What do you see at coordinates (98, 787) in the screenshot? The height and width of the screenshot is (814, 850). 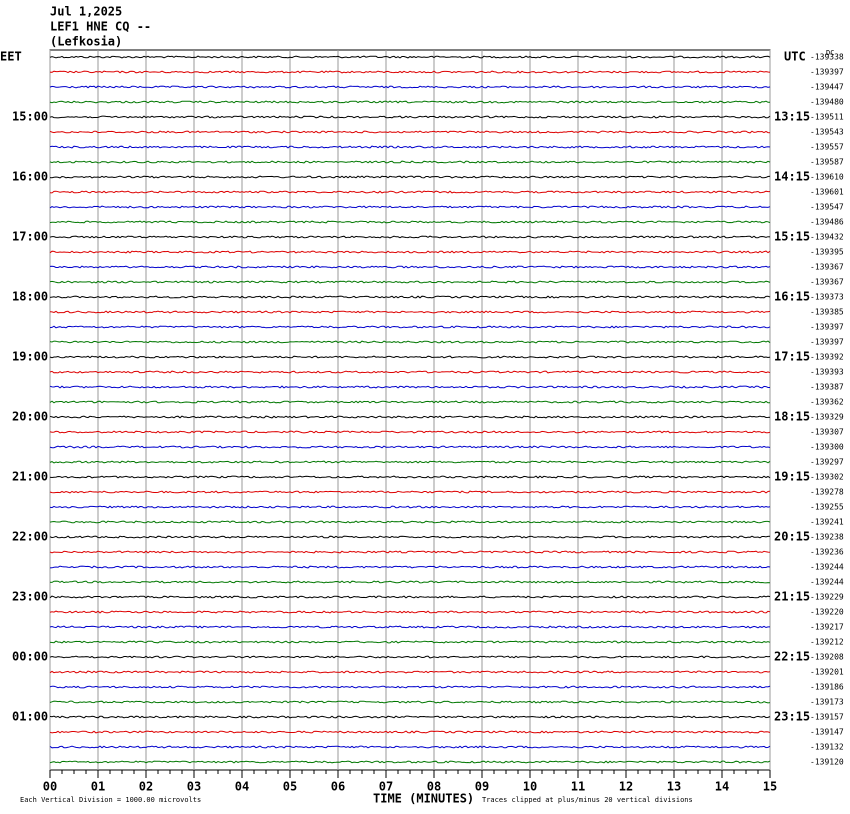 I see `x-tick-label: 01` at bounding box center [98, 787].